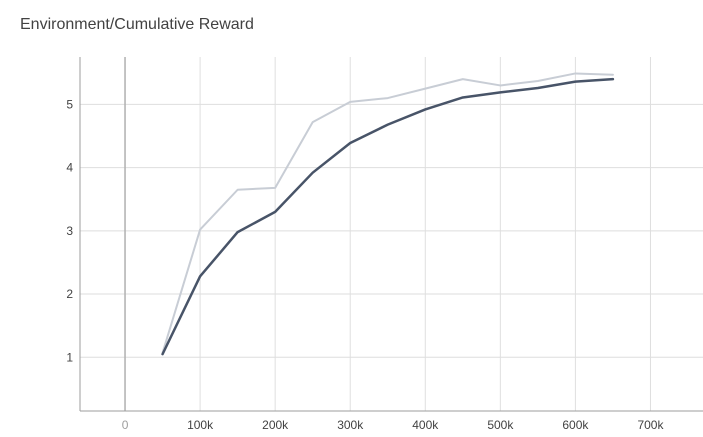  What do you see at coordinates (650, 425) in the screenshot?
I see `x-tick-label: 700k` at bounding box center [650, 425].